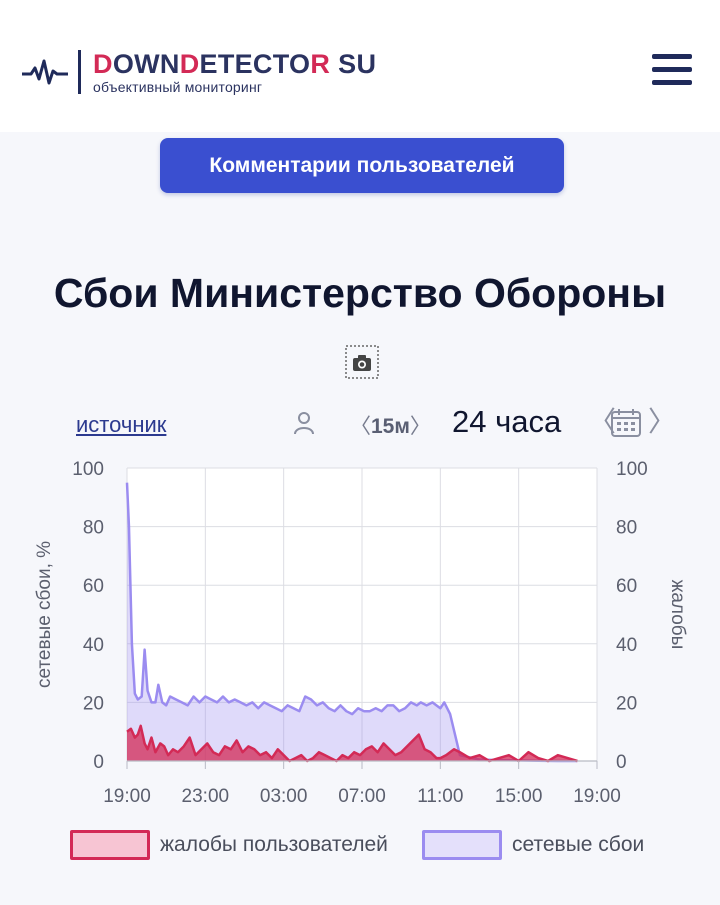  Describe the element at coordinates (362, 362) in the screenshot. I see `camera-icon` at that location.